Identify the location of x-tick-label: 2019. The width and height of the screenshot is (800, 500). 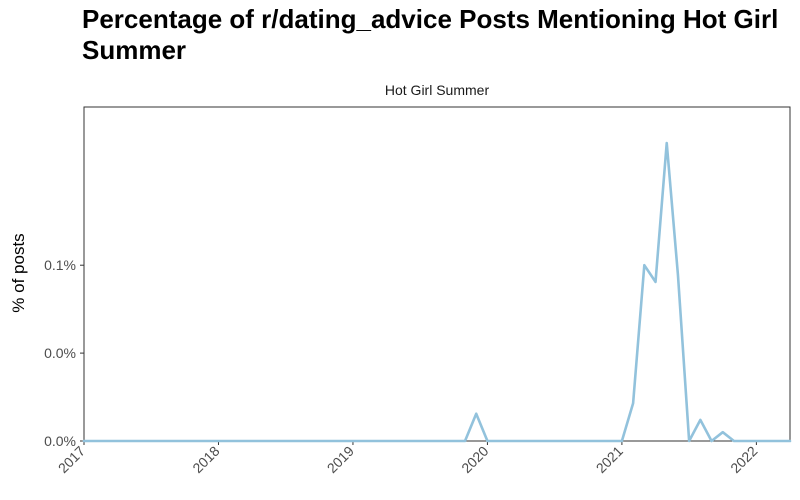
(340, 459).